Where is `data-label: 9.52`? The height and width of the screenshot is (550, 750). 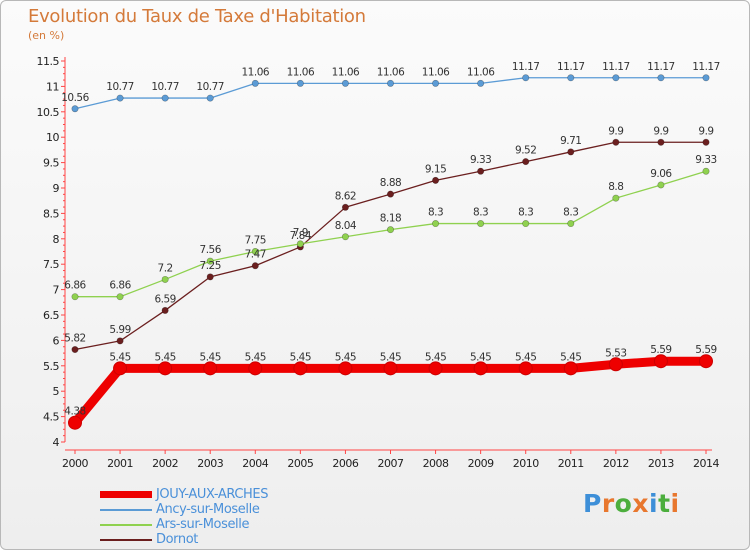
data-label: 9.52 is located at coordinates (525, 151).